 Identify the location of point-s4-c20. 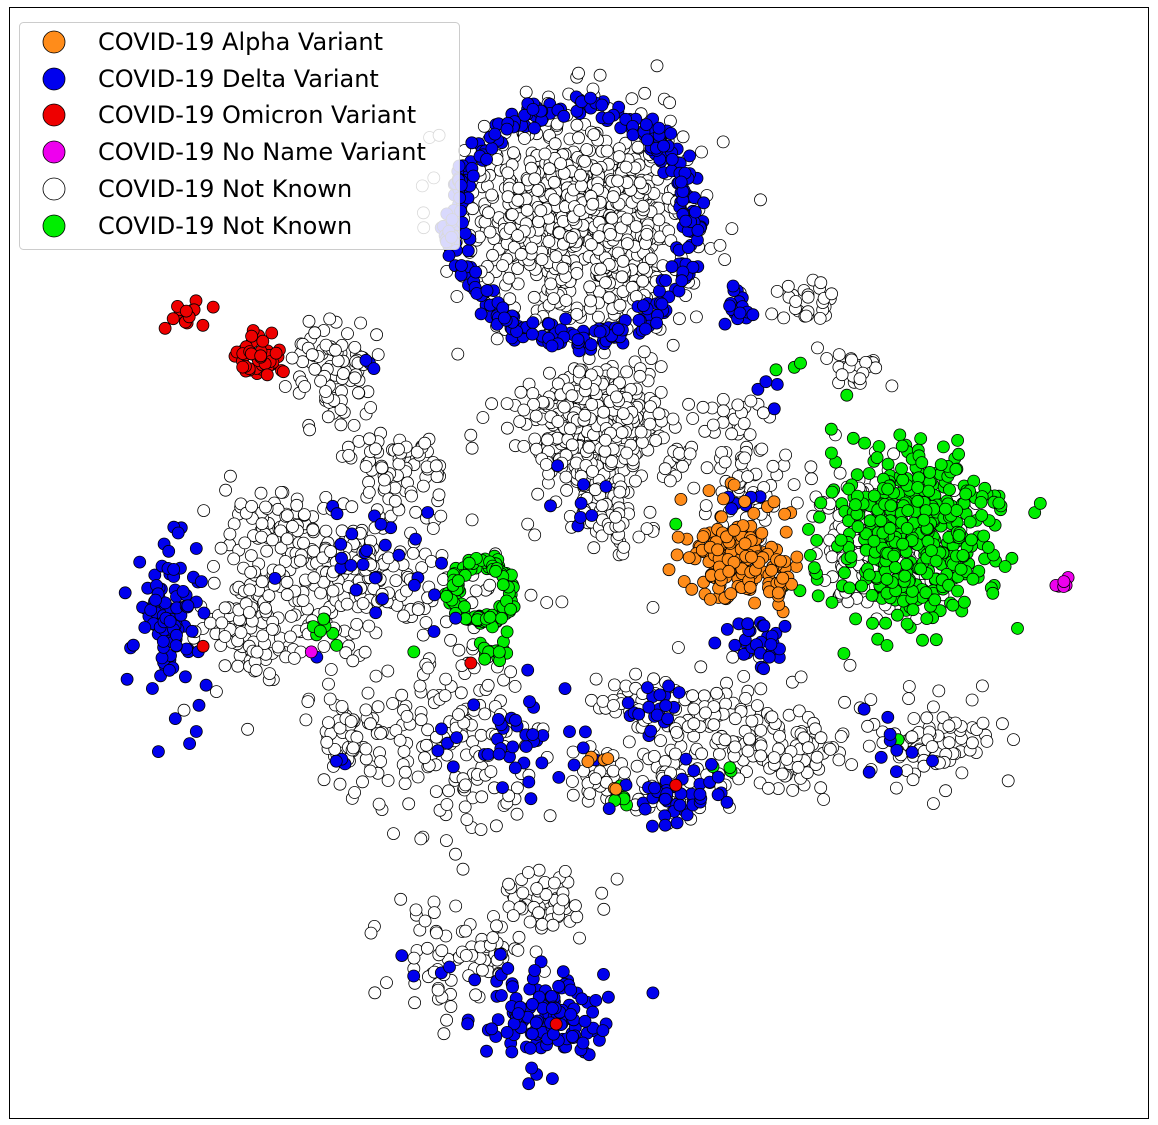
(821, 283).